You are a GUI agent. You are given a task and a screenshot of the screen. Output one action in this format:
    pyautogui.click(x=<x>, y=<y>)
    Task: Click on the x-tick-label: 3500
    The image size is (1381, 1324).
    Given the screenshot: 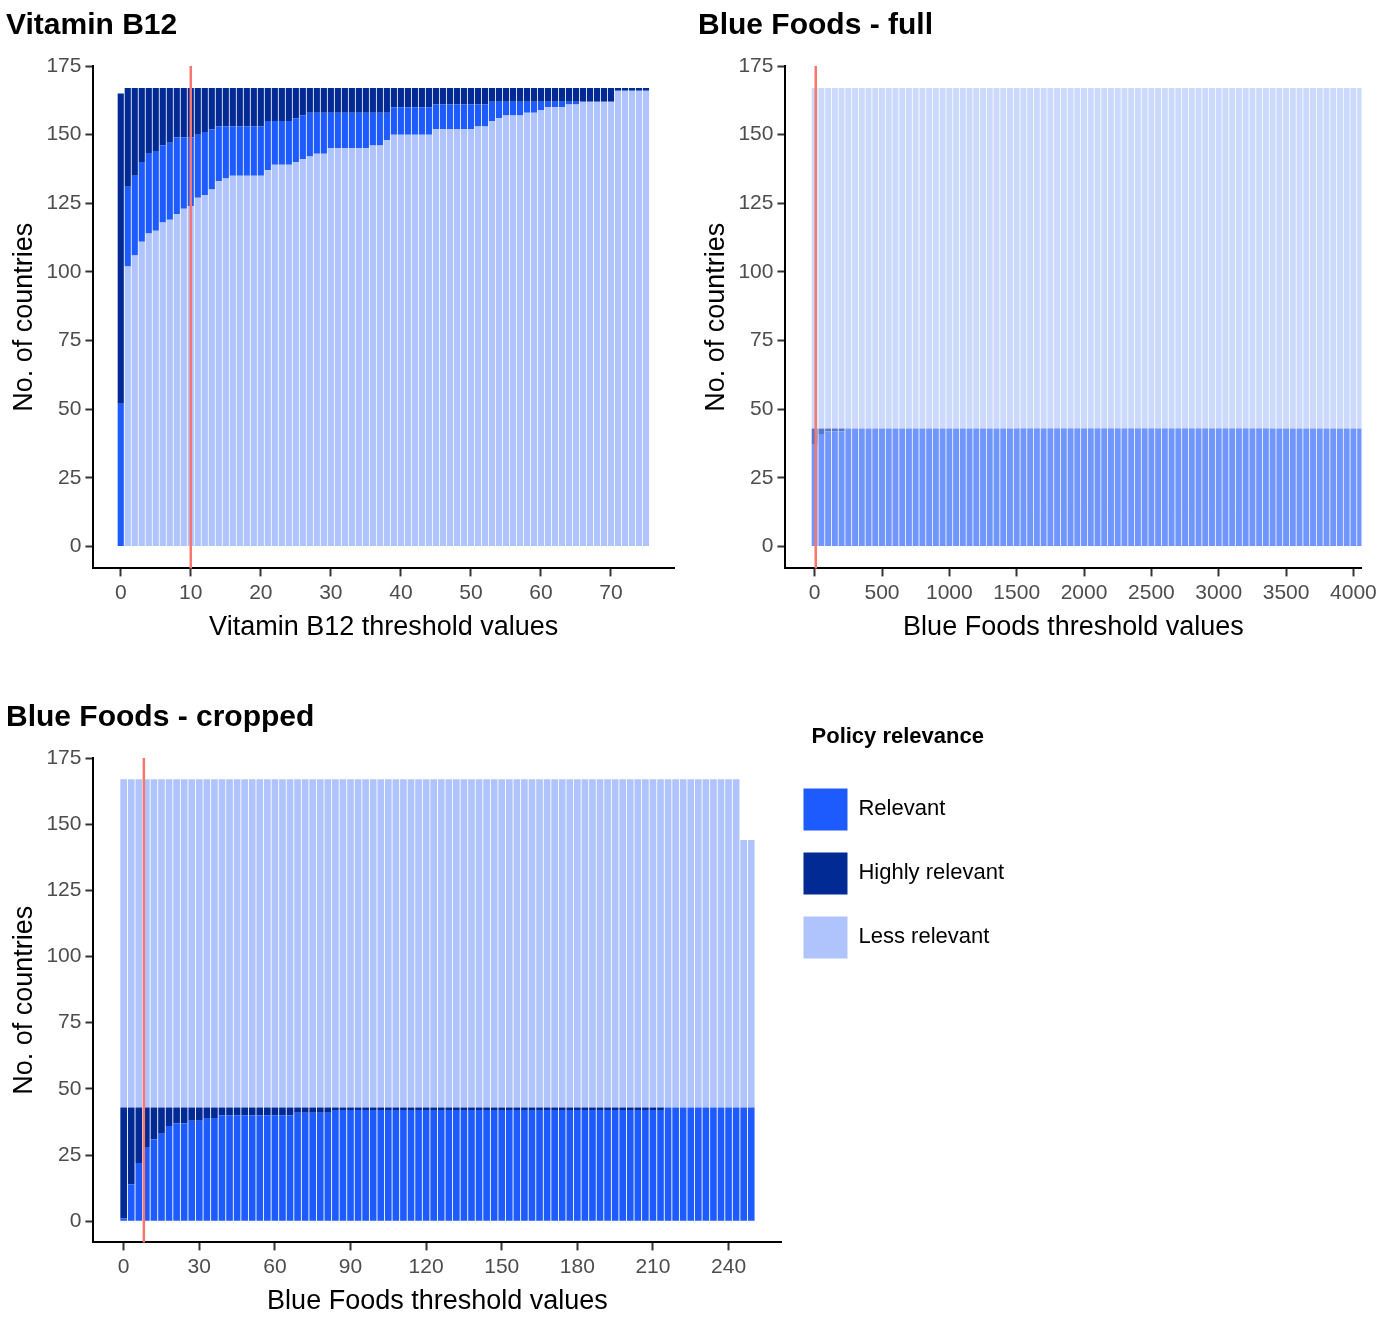 What is the action you would take?
    pyautogui.click(x=1286, y=591)
    